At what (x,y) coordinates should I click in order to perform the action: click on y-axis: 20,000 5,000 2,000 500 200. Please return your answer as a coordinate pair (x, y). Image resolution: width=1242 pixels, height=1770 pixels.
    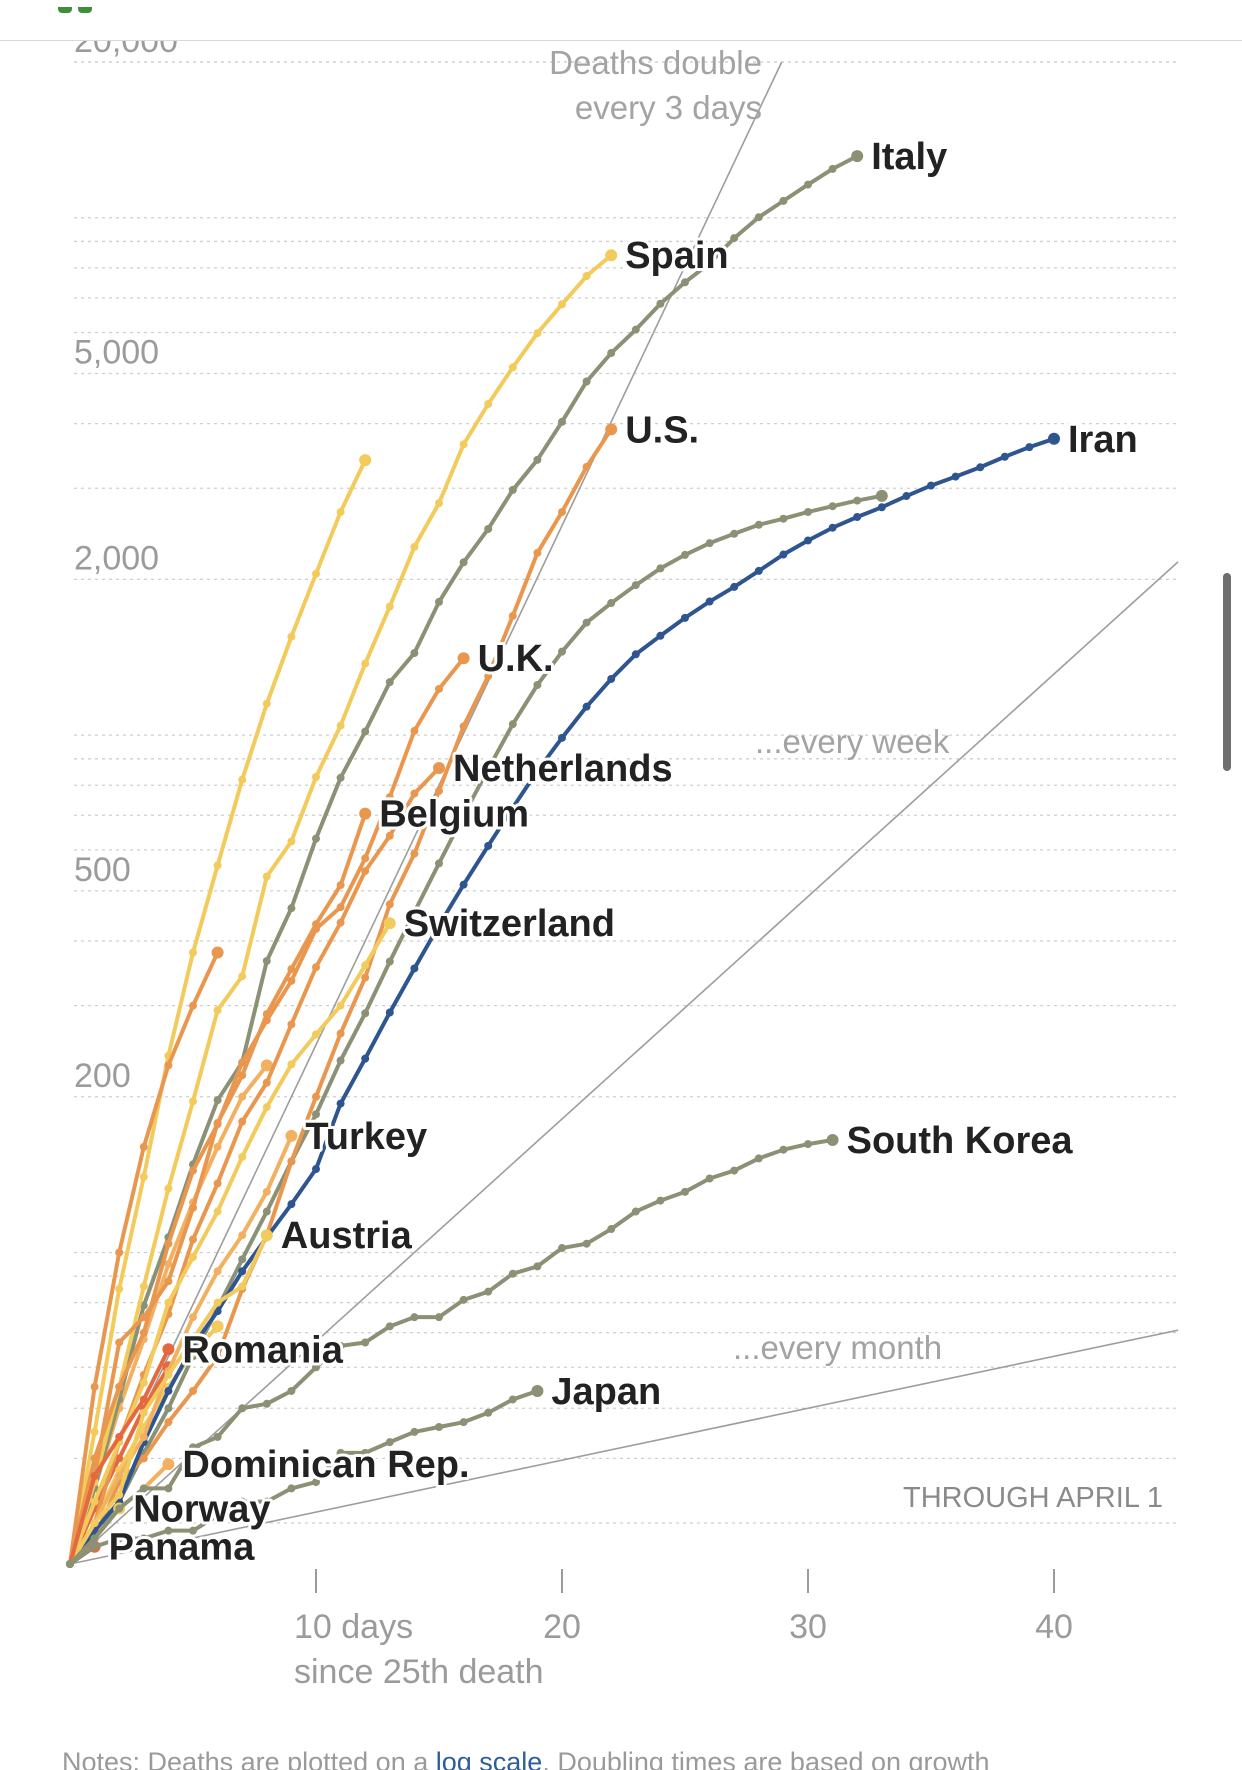
    Looking at the image, I should click on (126, 568).